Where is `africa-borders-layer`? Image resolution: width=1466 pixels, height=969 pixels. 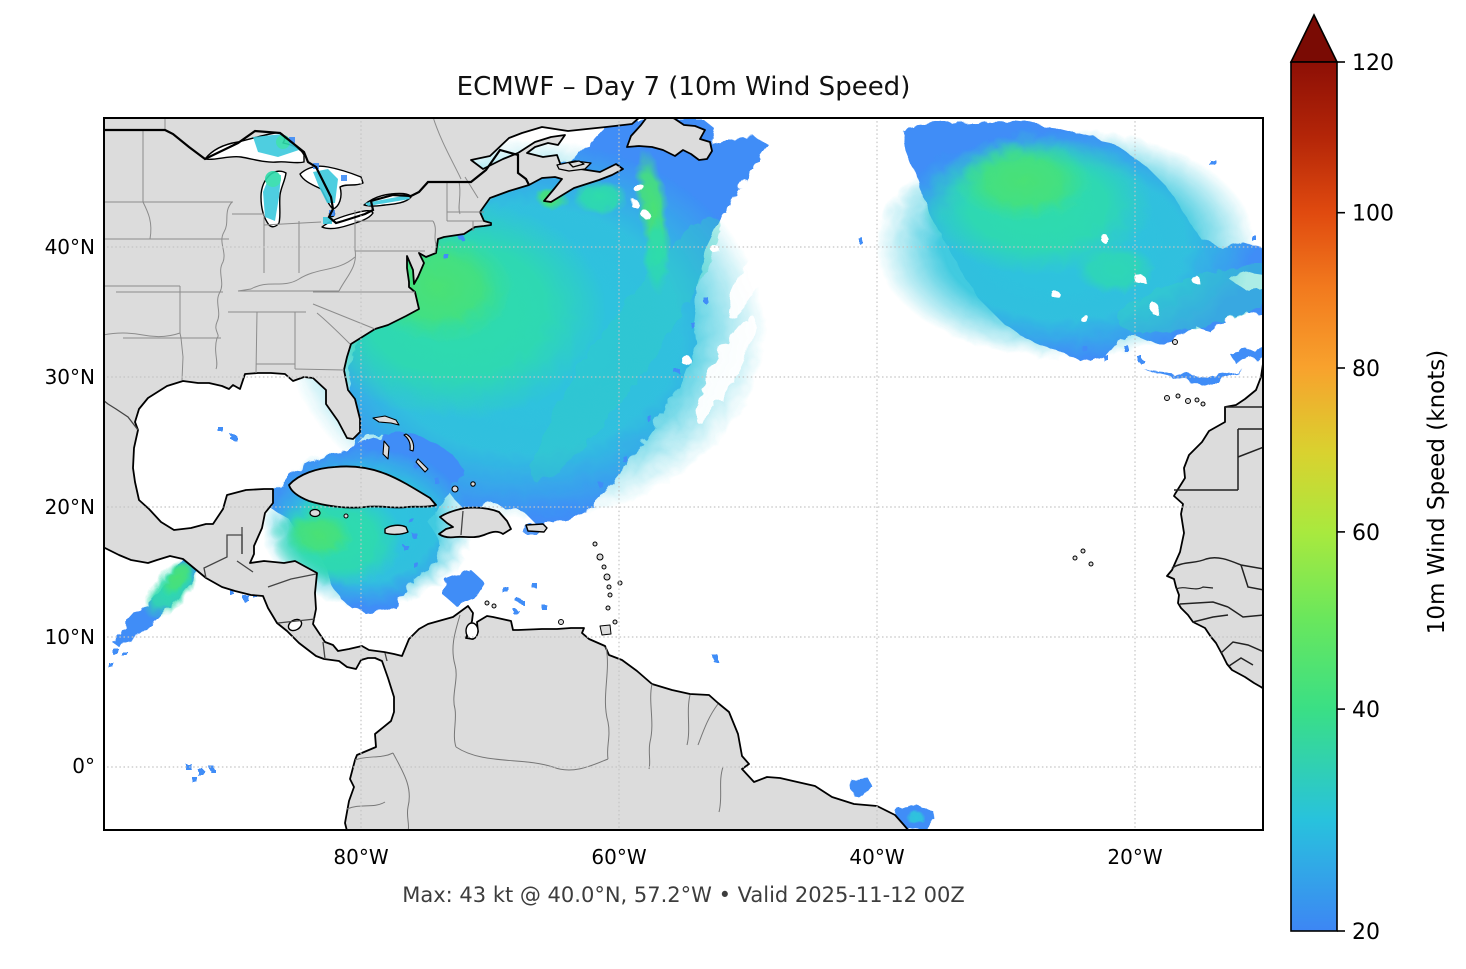
africa-borders-layer is located at coordinates (1217, 536).